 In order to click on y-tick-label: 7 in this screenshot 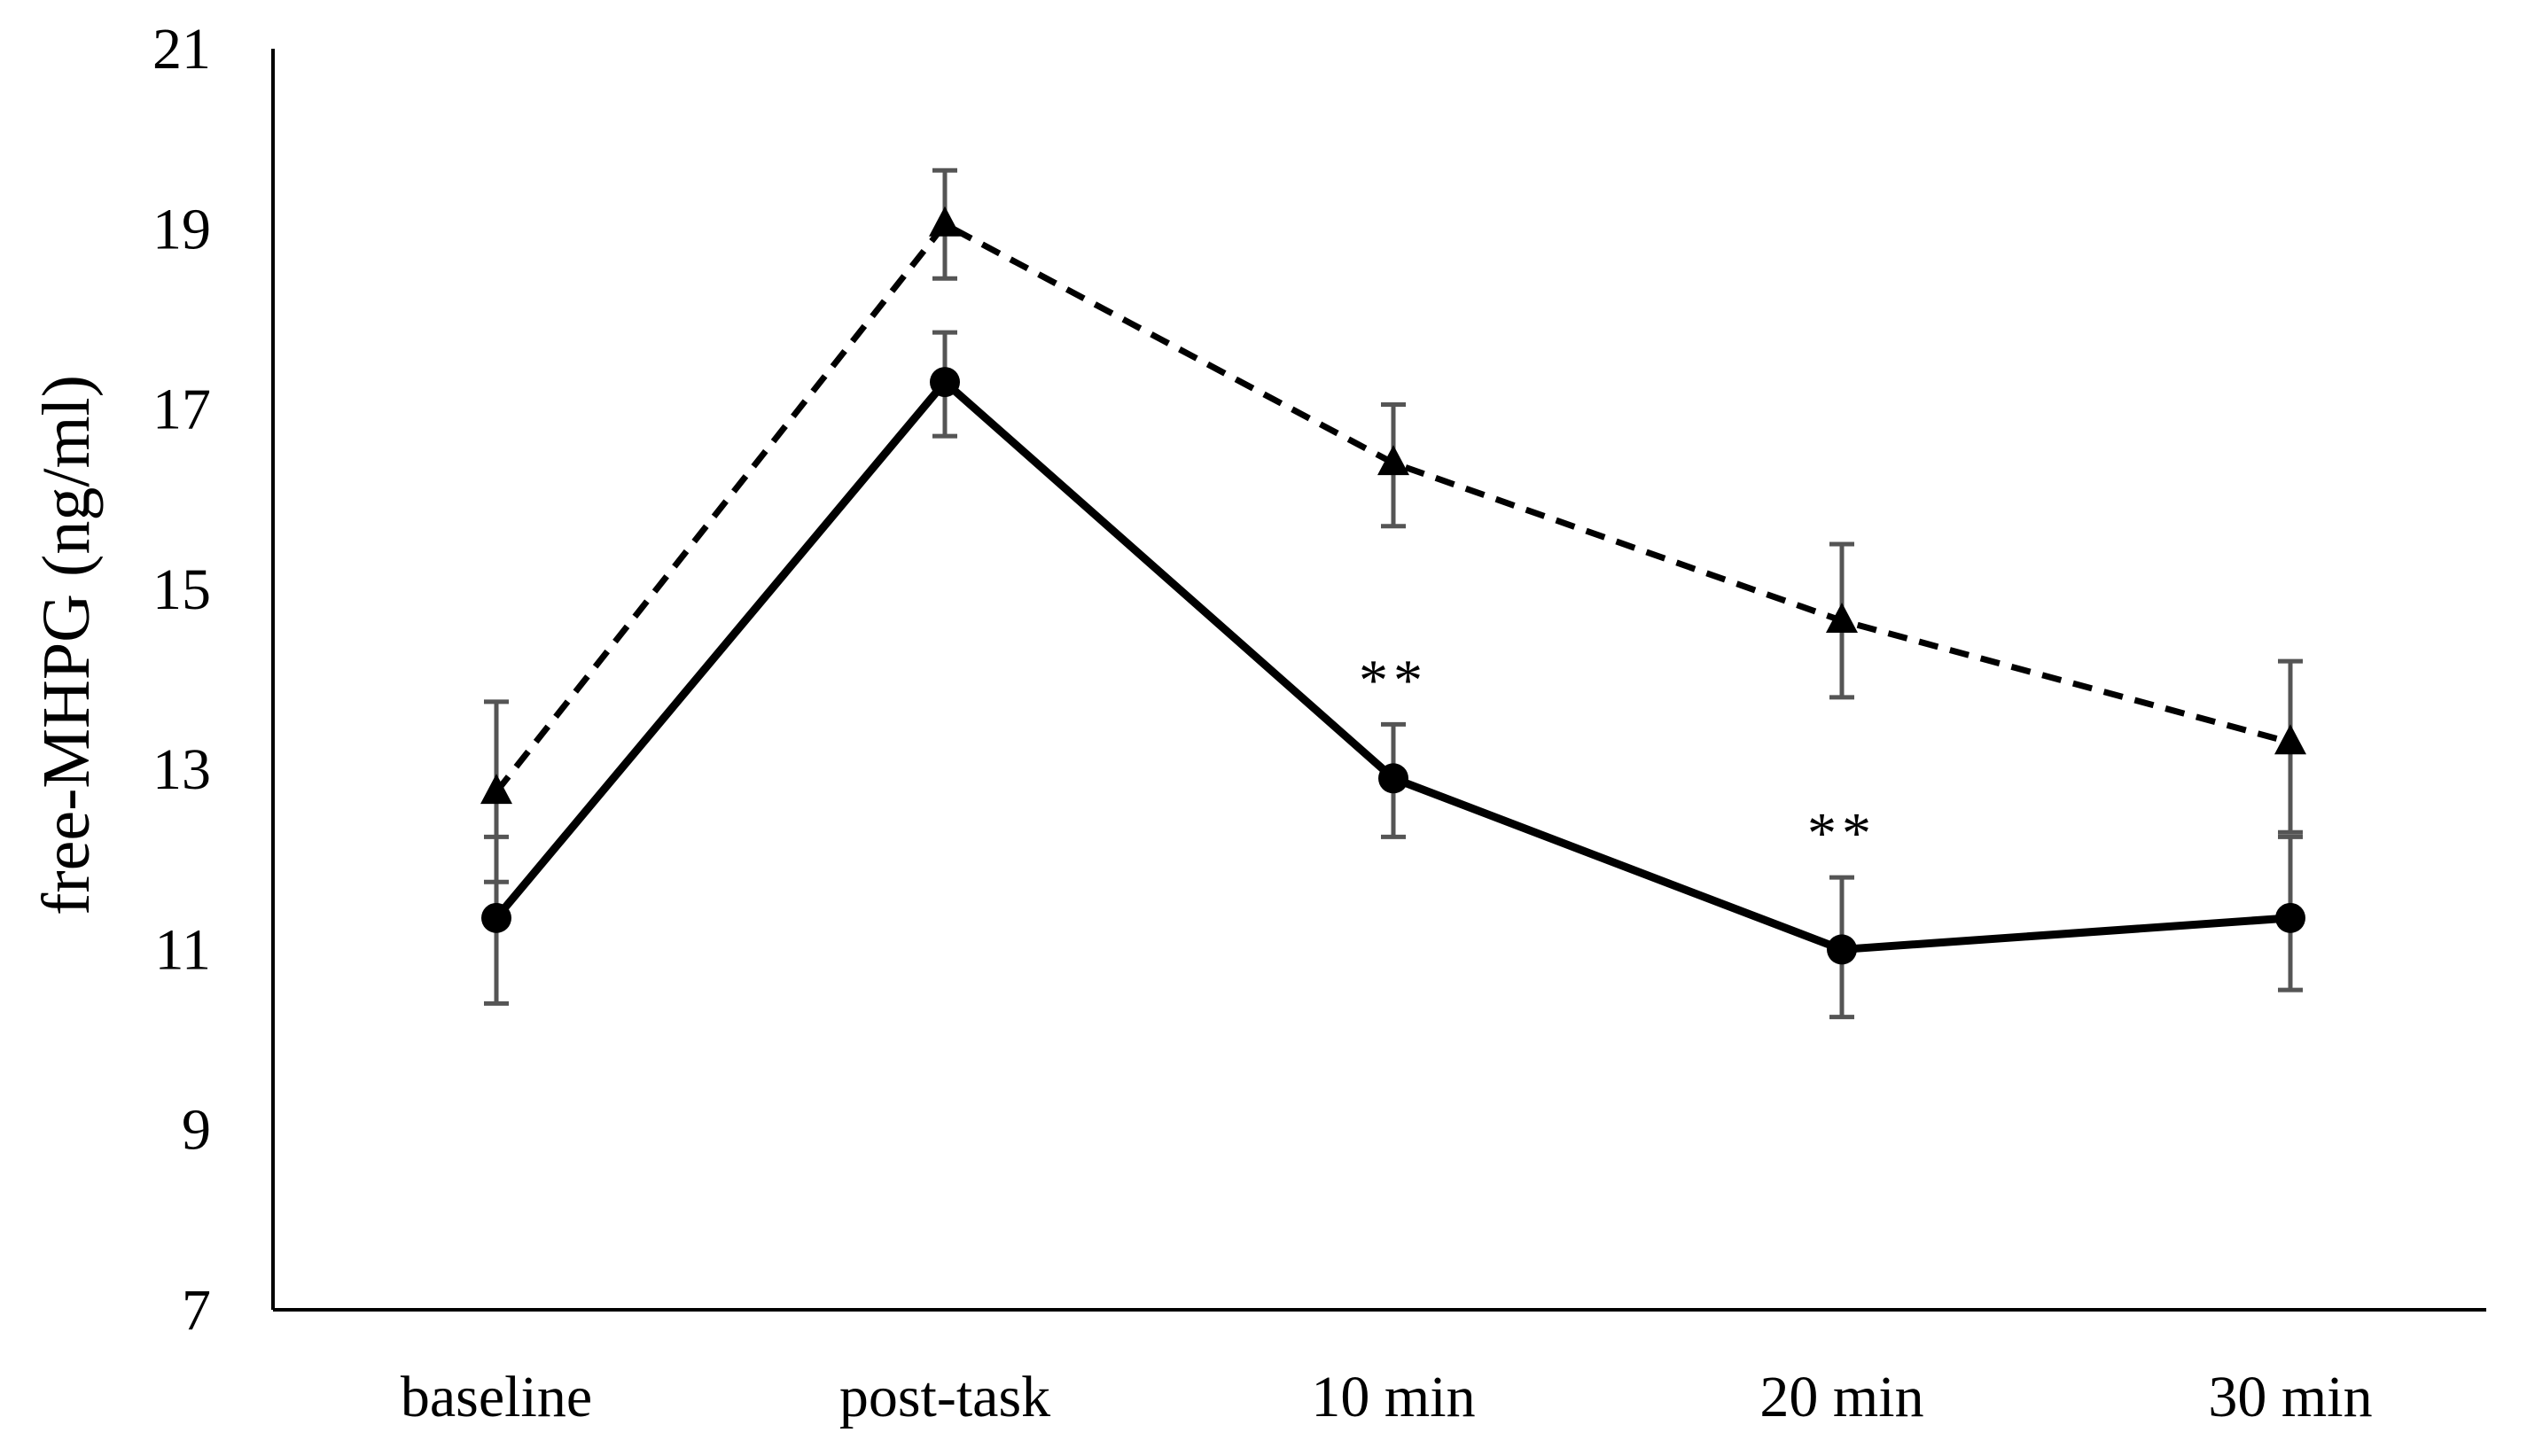, I will do `click(196, 1310)`.